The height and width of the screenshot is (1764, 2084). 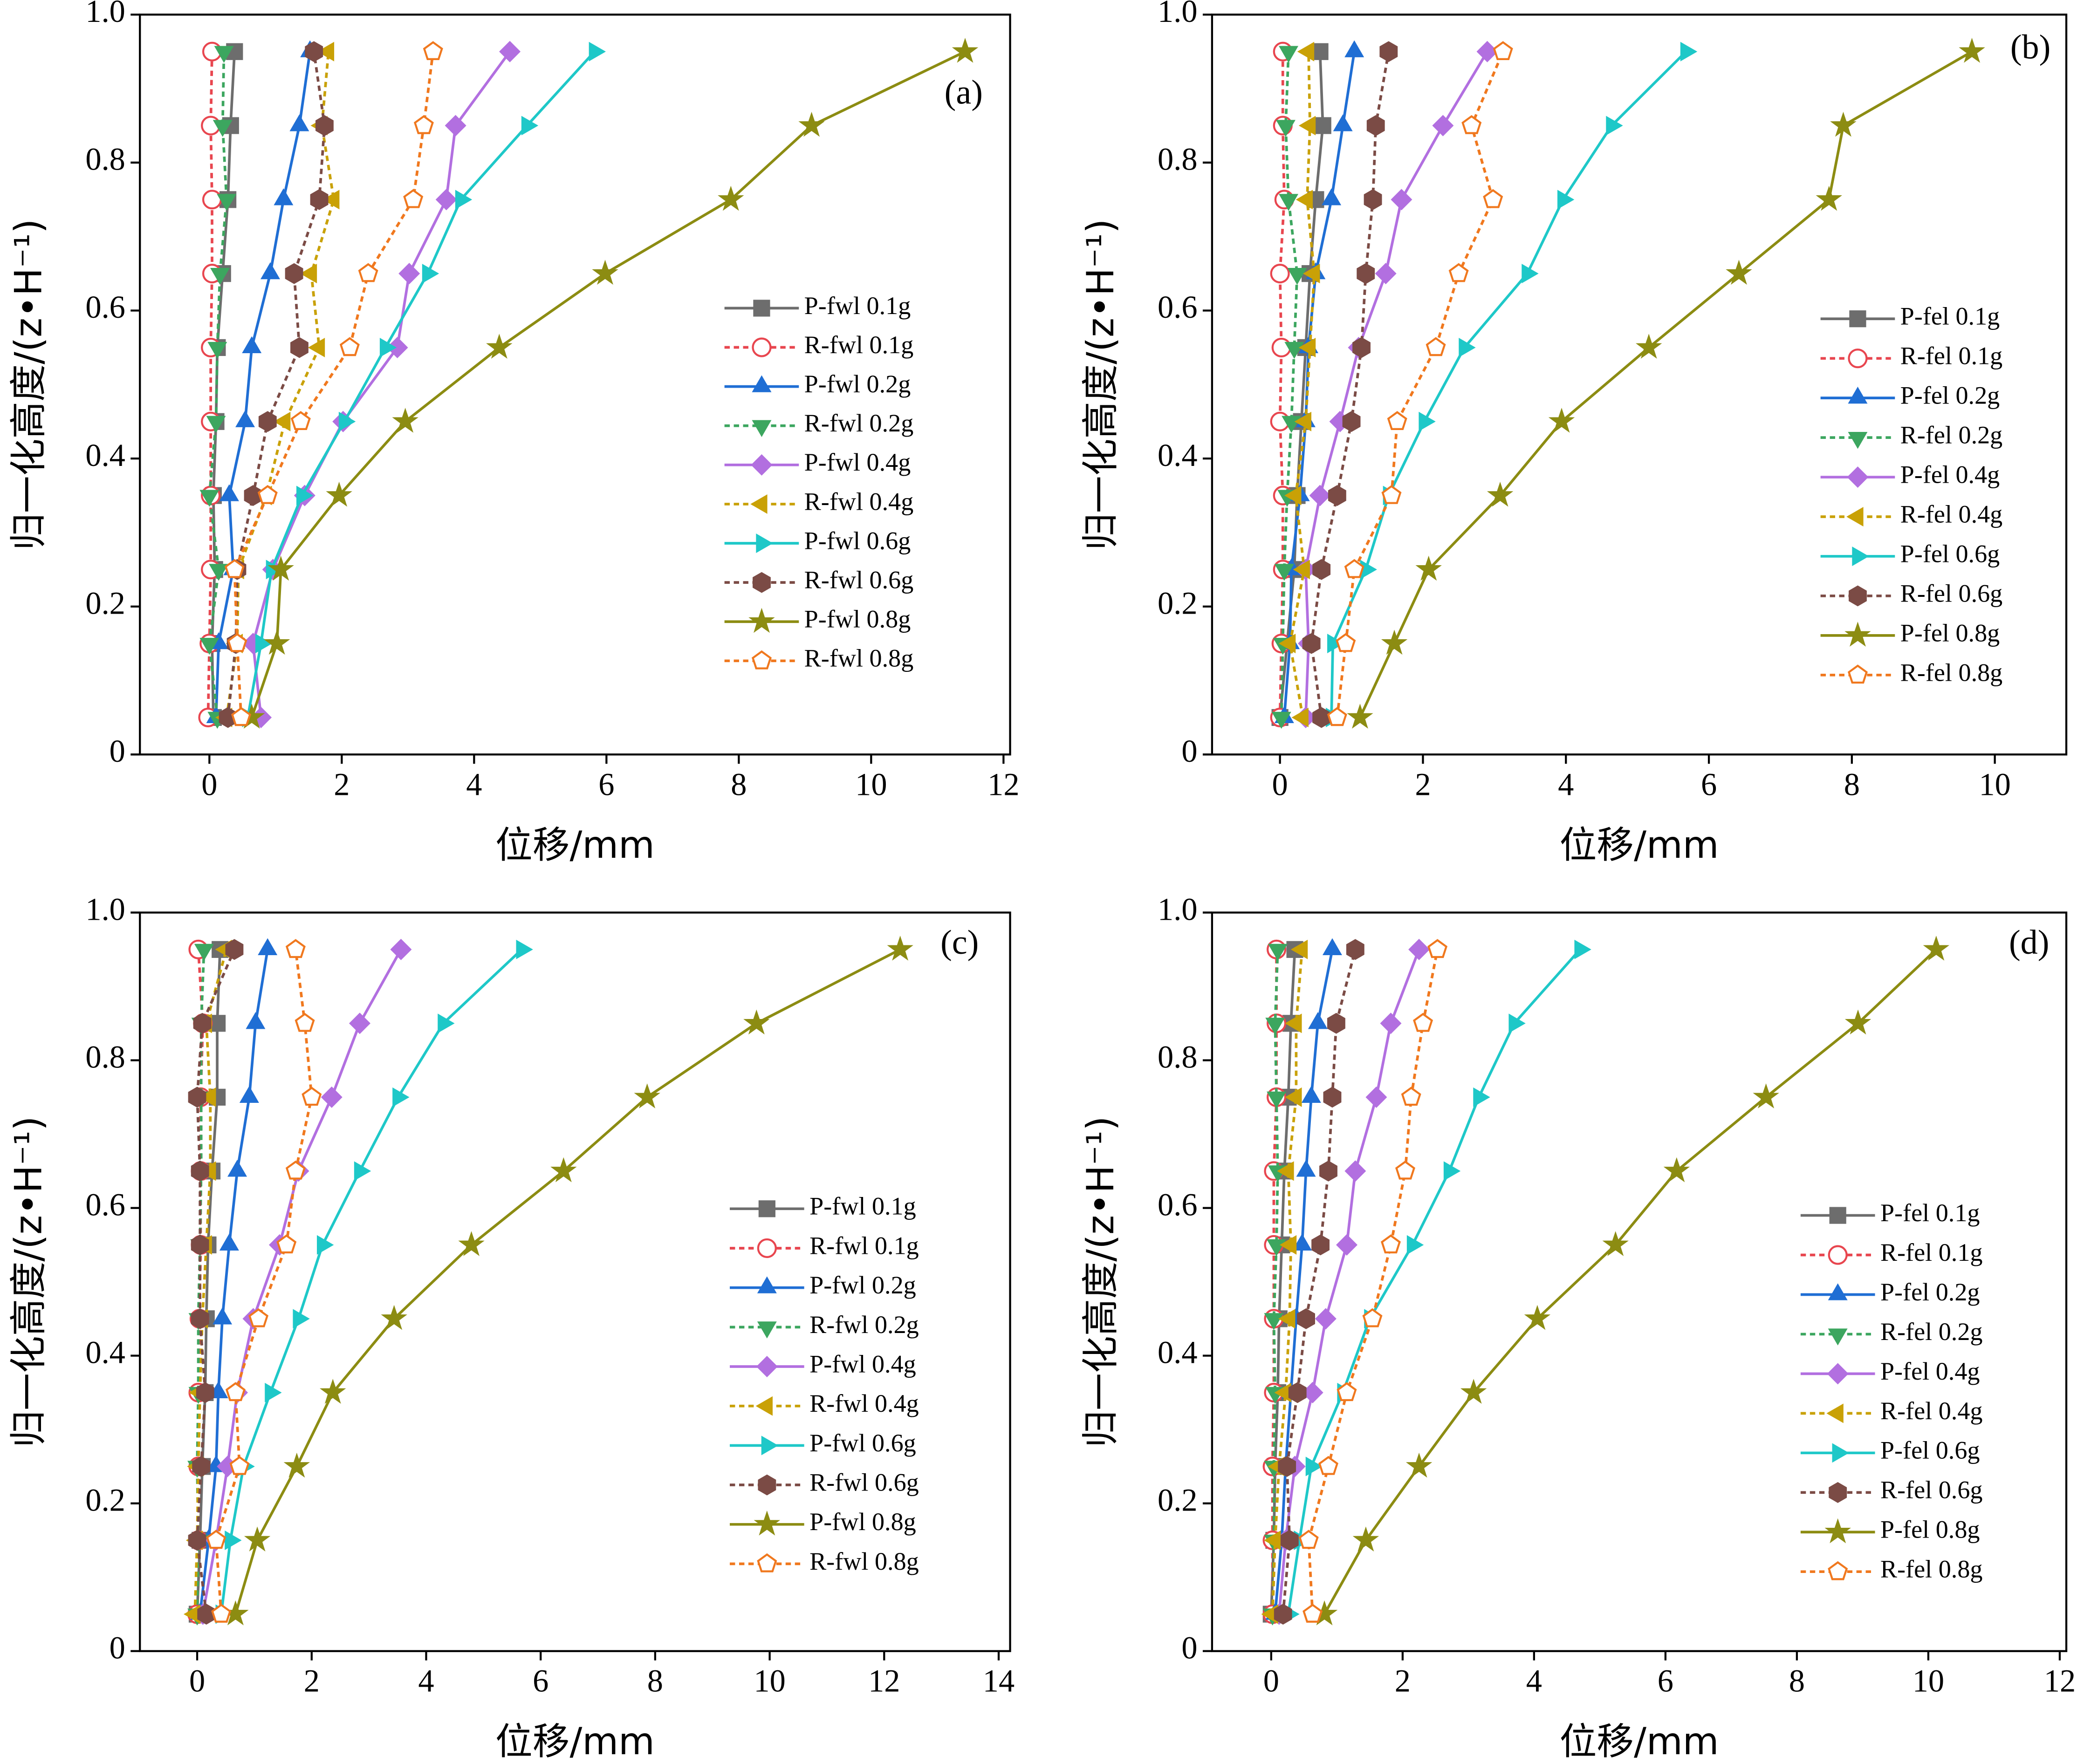 I want to click on legend-label: P-fwl 0.4g, so click(x=862, y=1364).